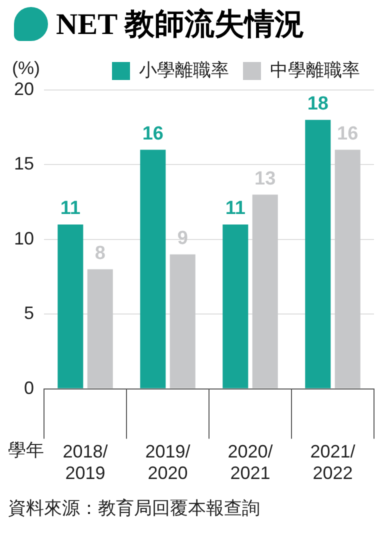 The width and height of the screenshot is (386, 543). I want to click on x-tick-label: 2020/2021, so click(250, 463).